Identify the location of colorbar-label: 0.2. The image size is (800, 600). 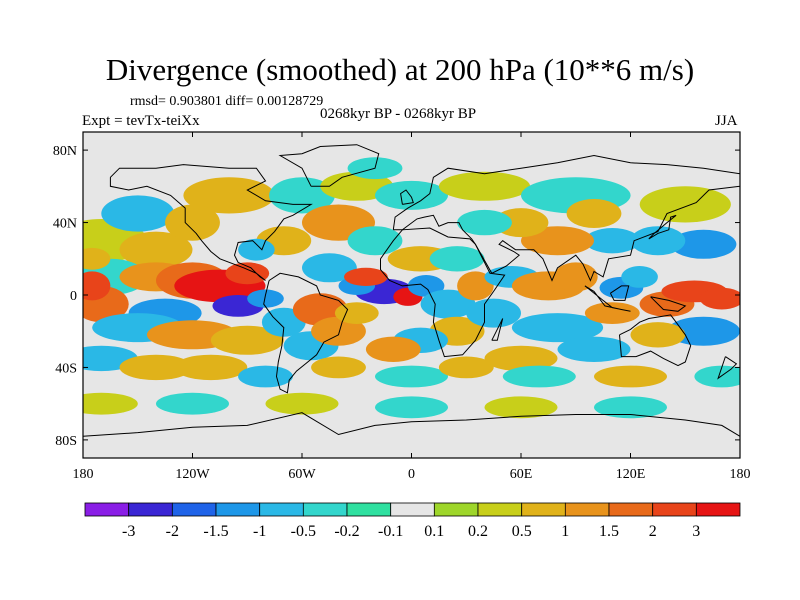
(478, 531).